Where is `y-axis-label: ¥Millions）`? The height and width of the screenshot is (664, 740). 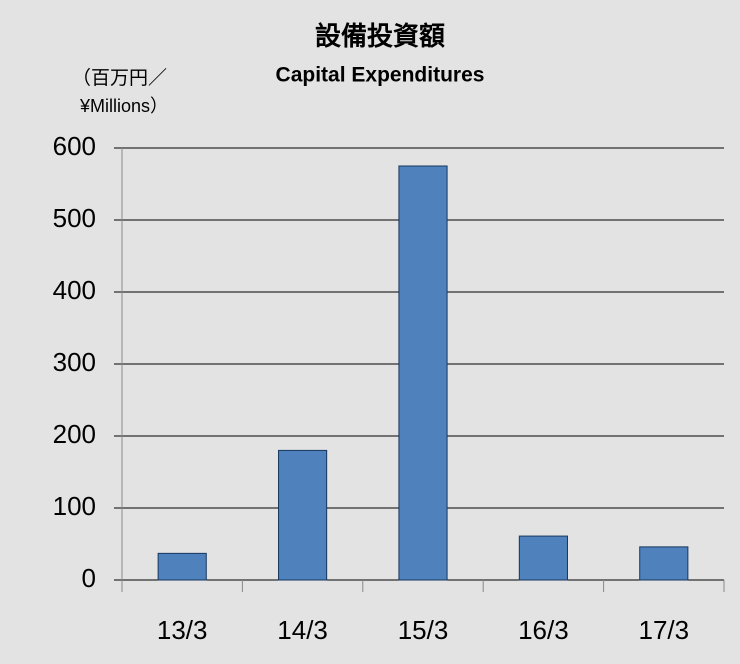
y-axis-label: ¥Millions） is located at coordinates (123, 106).